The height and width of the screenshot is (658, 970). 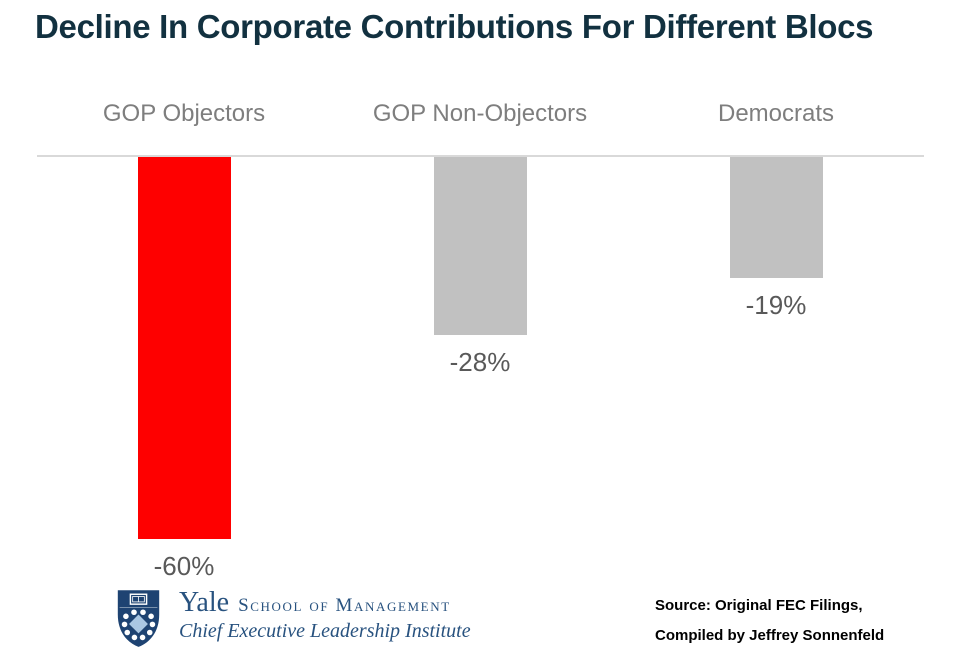 What do you see at coordinates (776, 305) in the screenshot?
I see `value-label: -19%` at bounding box center [776, 305].